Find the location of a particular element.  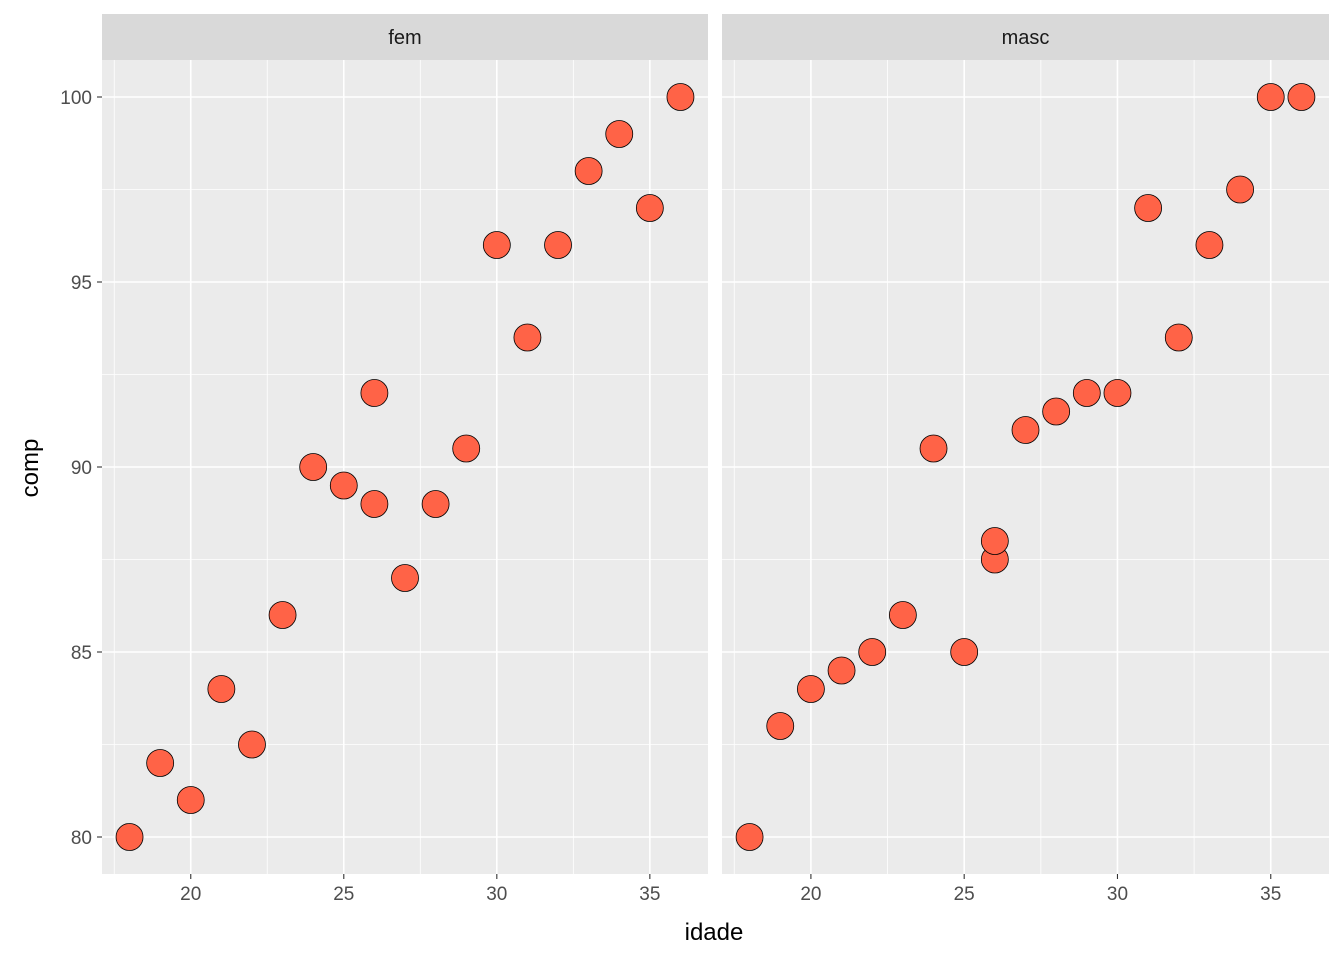

y-tick-label: 85 is located at coordinates (81, 653).